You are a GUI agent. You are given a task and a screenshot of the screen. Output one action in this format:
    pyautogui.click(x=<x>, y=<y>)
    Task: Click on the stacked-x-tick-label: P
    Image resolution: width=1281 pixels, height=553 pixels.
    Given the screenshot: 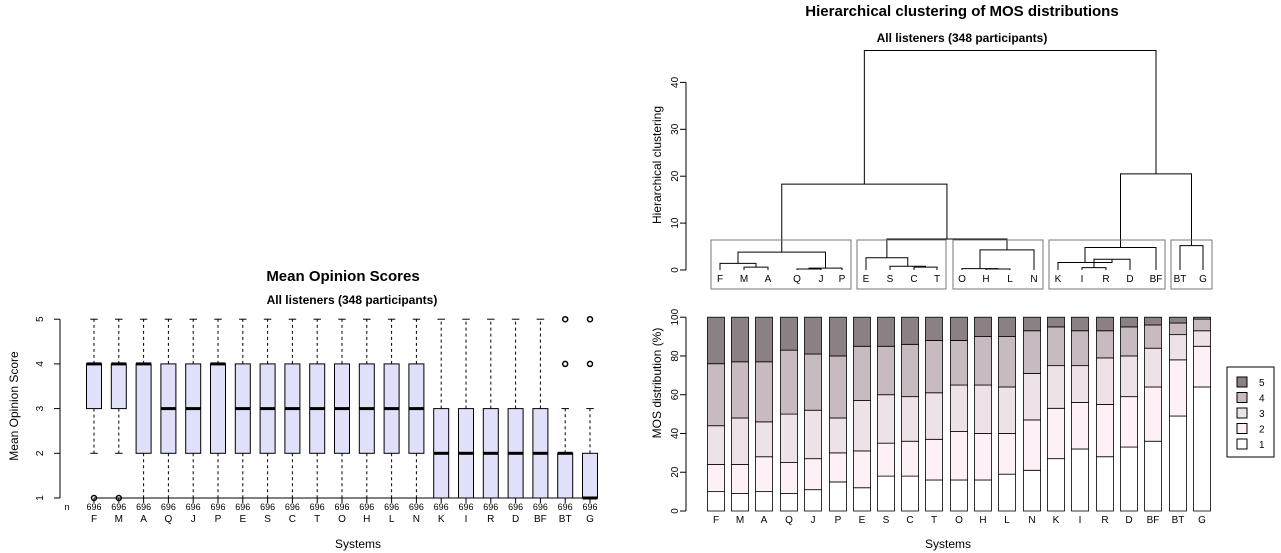 What is the action you would take?
    pyautogui.click(x=838, y=520)
    